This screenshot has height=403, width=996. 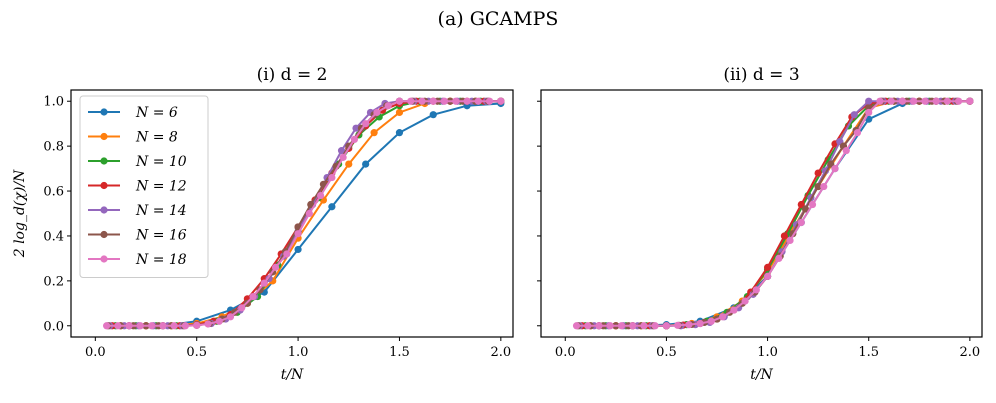 What do you see at coordinates (161, 236) in the screenshot?
I see `legend-label: N = 16` at bounding box center [161, 236].